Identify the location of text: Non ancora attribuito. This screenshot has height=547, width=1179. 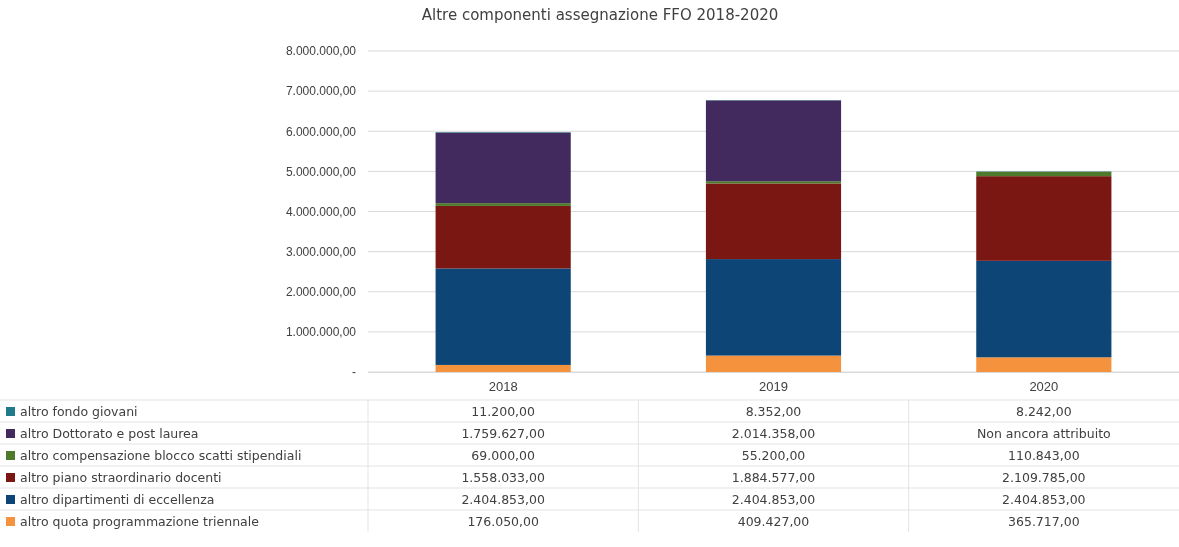
(1043, 433).